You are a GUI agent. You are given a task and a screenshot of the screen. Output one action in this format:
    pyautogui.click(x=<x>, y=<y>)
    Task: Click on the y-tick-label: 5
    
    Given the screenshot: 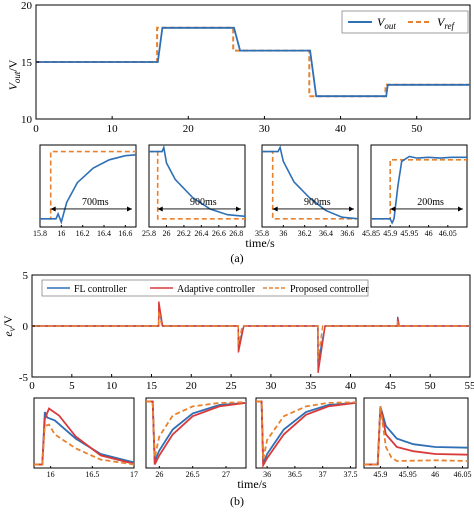 What is the action you would take?
    pyautogui.click(x=26, y=276)
    